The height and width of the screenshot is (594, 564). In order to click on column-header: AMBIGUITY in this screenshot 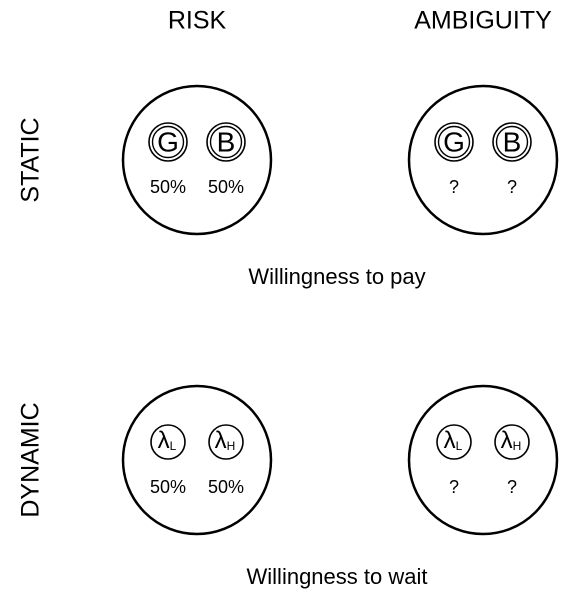, I will do `click(483, 21)`.